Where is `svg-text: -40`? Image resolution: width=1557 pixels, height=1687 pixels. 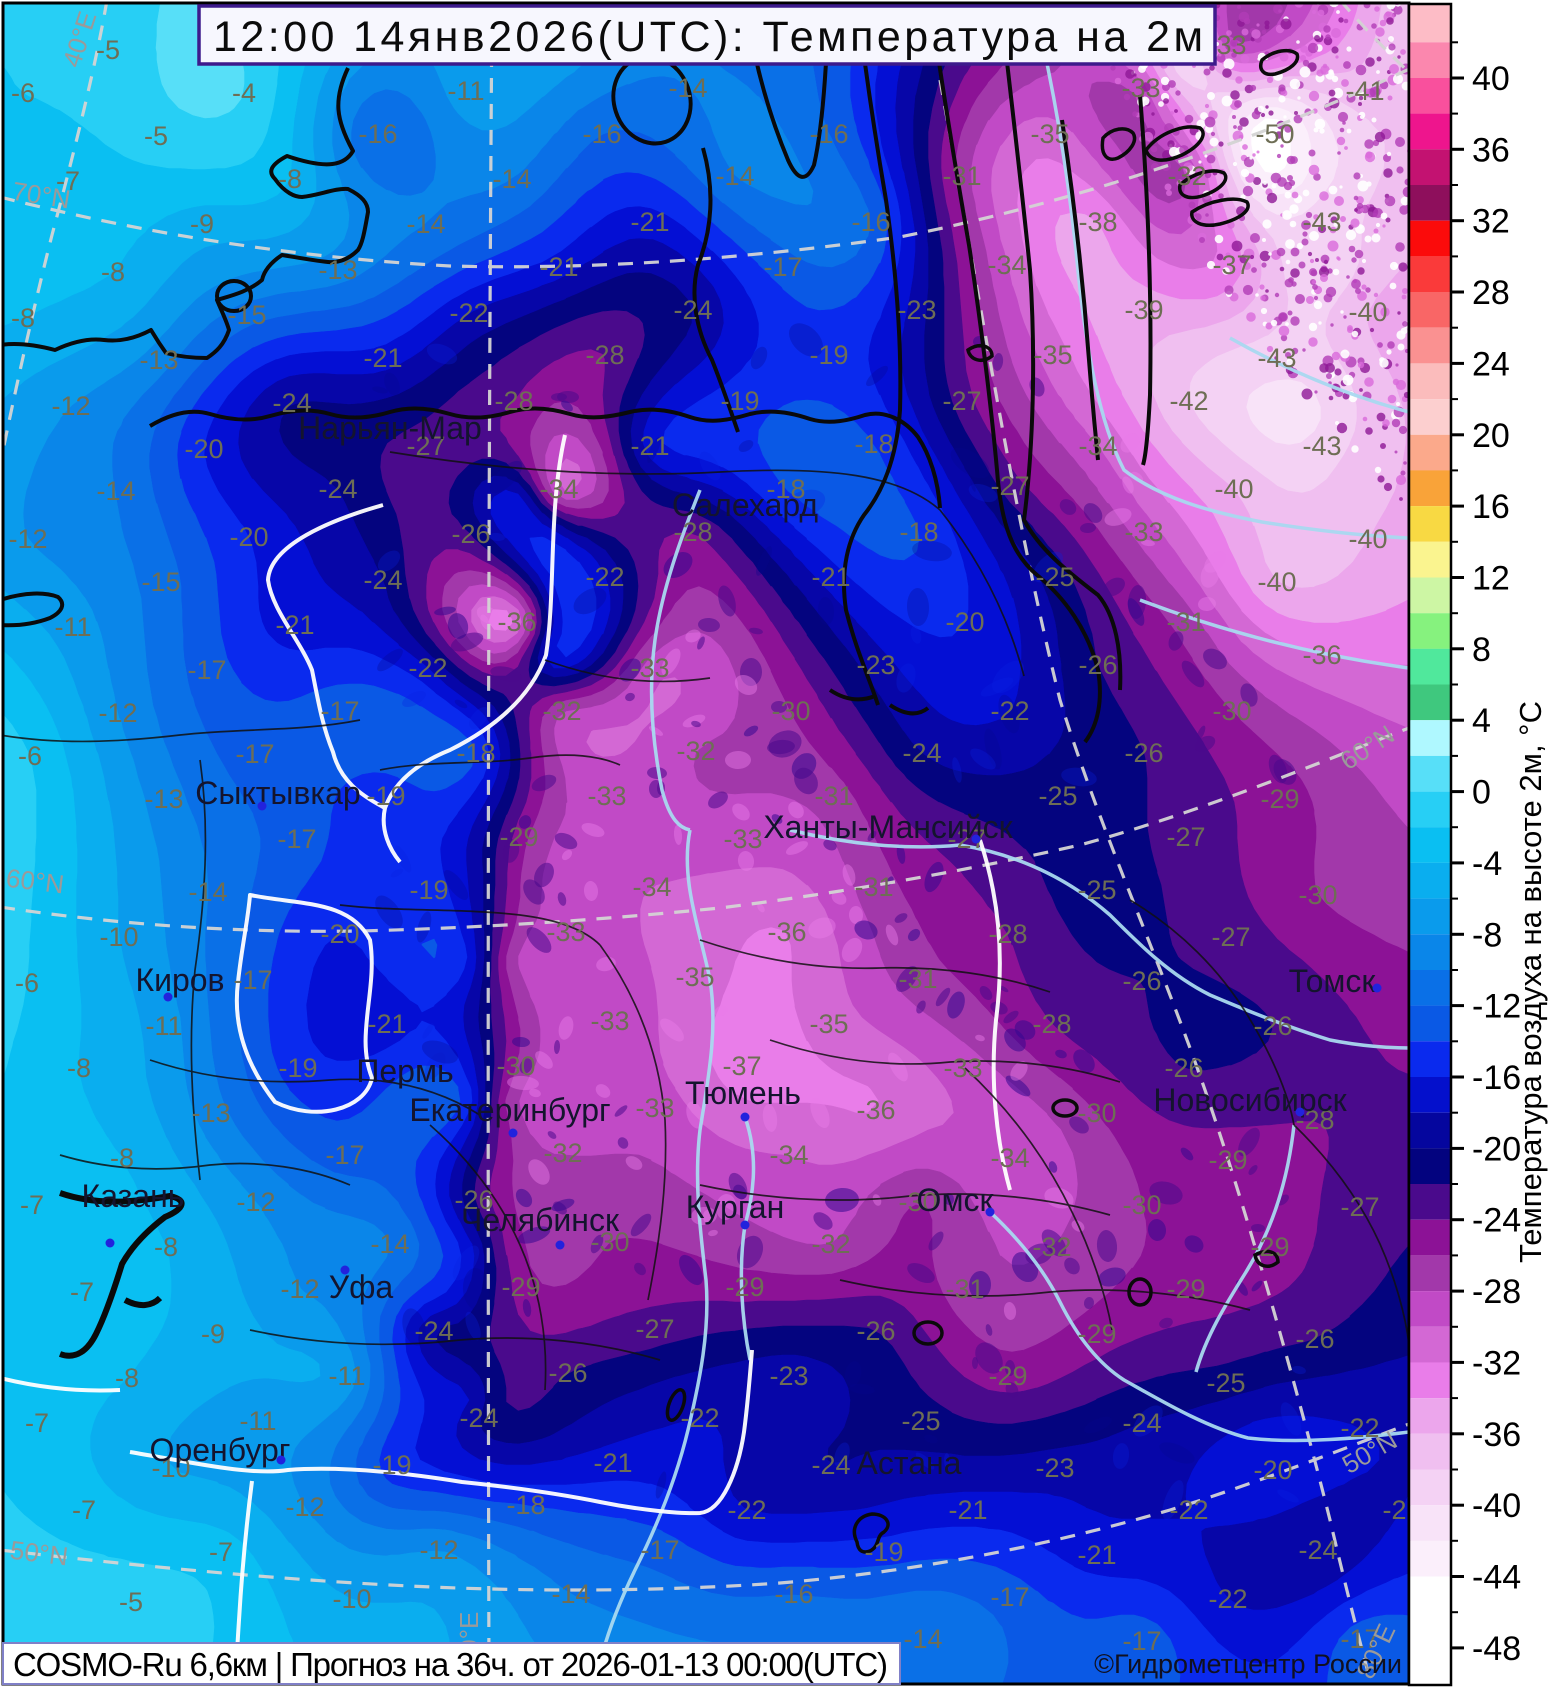 svg-text: -40 is located at coordinates (1276, 582).